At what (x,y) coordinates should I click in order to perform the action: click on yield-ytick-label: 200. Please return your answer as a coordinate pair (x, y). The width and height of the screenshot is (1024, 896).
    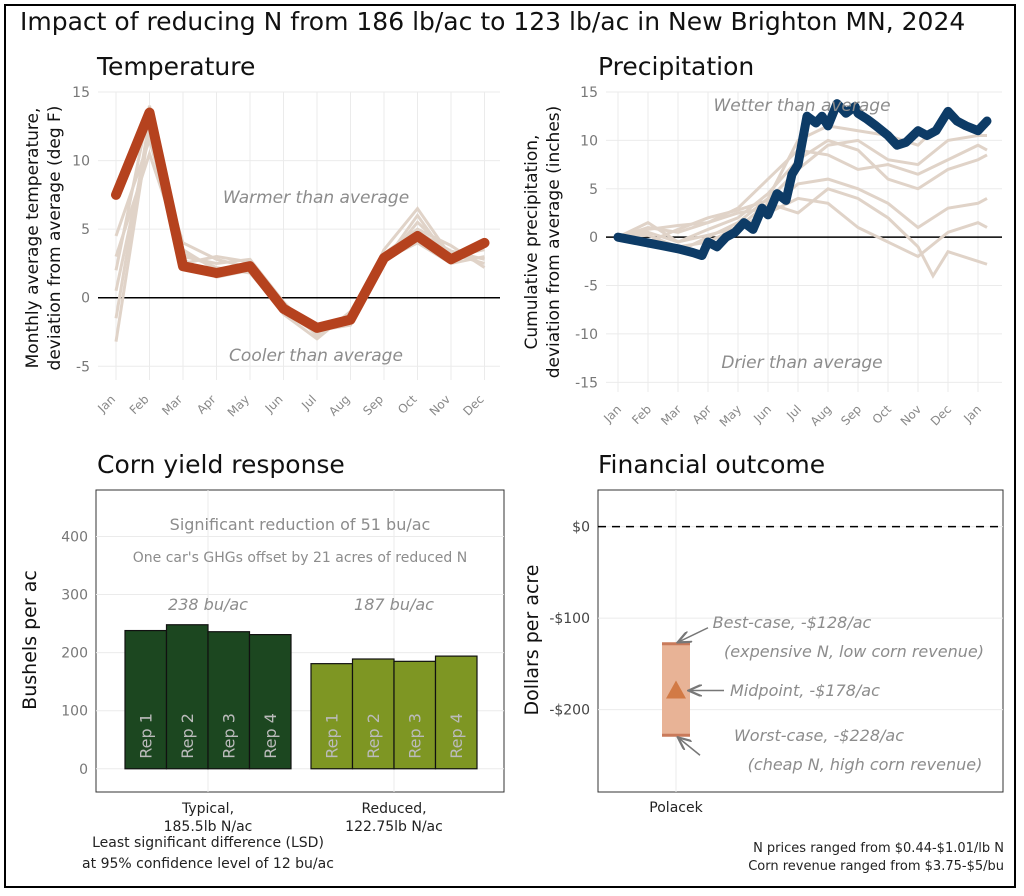
    Looking at the image, I should click on (74, 654).